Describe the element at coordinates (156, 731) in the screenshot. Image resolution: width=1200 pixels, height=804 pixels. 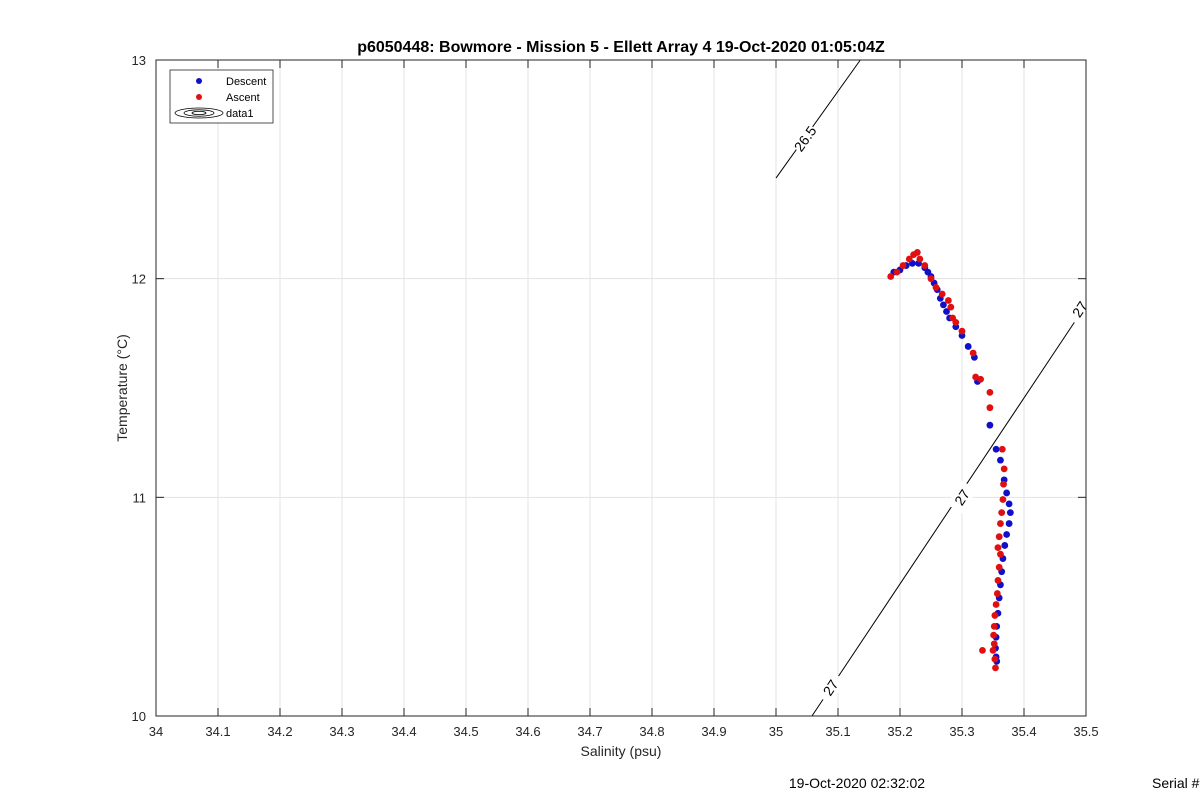
I see `x-tick-label: 34` at that location.